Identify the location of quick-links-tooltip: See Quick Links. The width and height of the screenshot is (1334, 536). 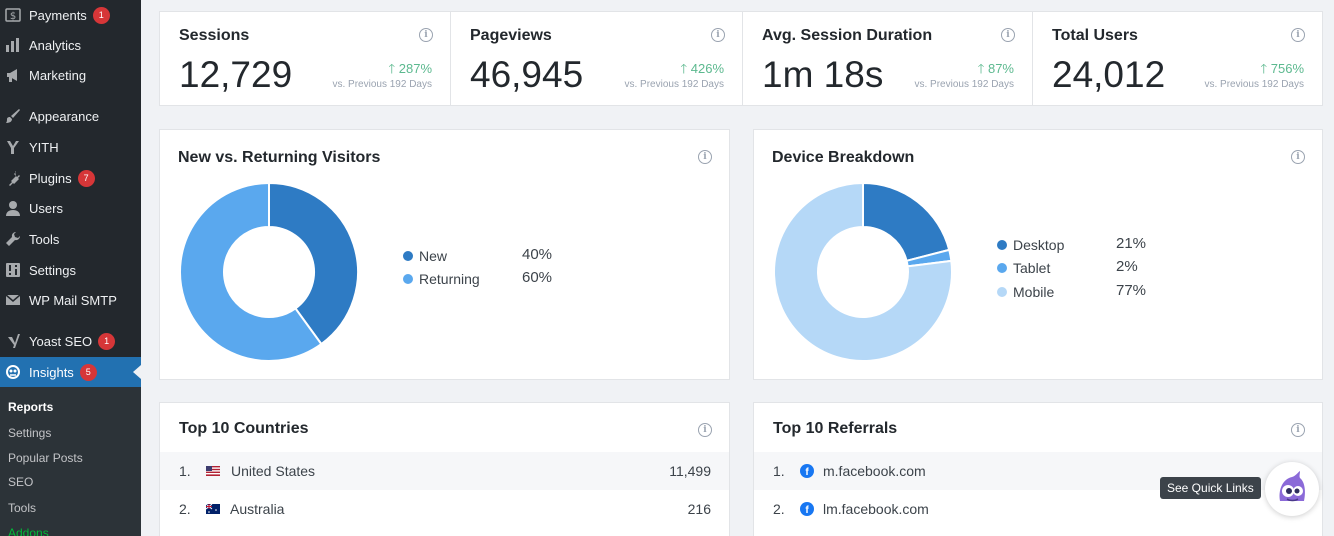
(1210, 488).